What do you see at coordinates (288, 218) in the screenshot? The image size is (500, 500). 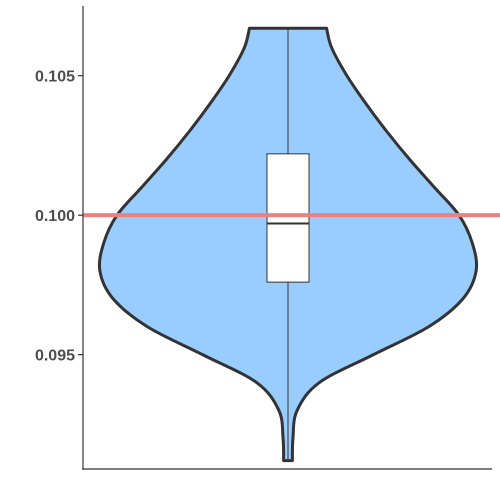 I see `box-iqr` at bounding box center [288, 218].